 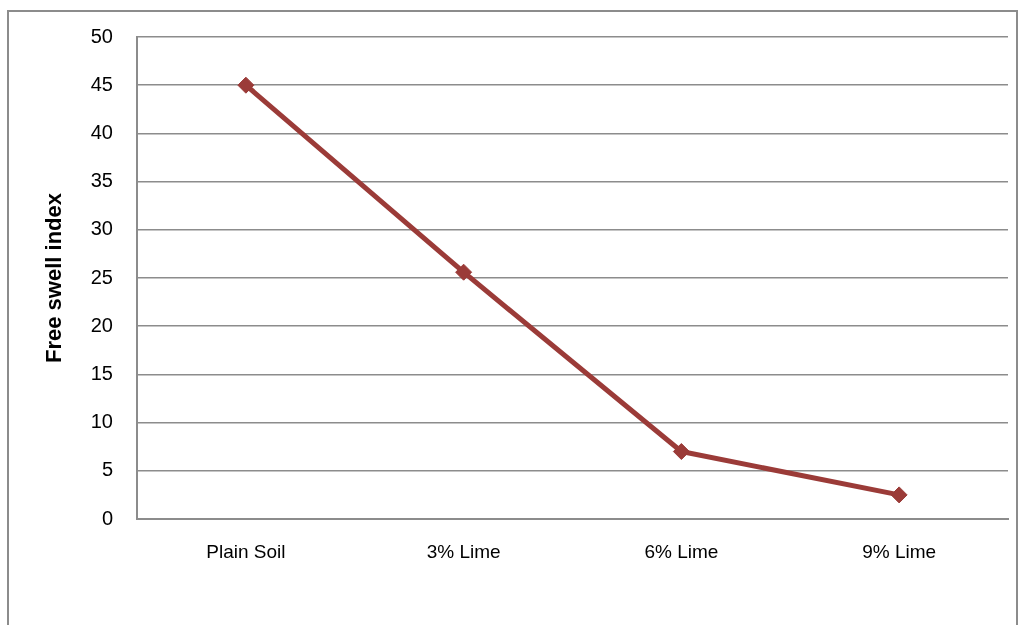 What do you see at coordinates (101, 421) in the screenshot?
I see `y-tick-label: 10` at bounding box center [101, 421].